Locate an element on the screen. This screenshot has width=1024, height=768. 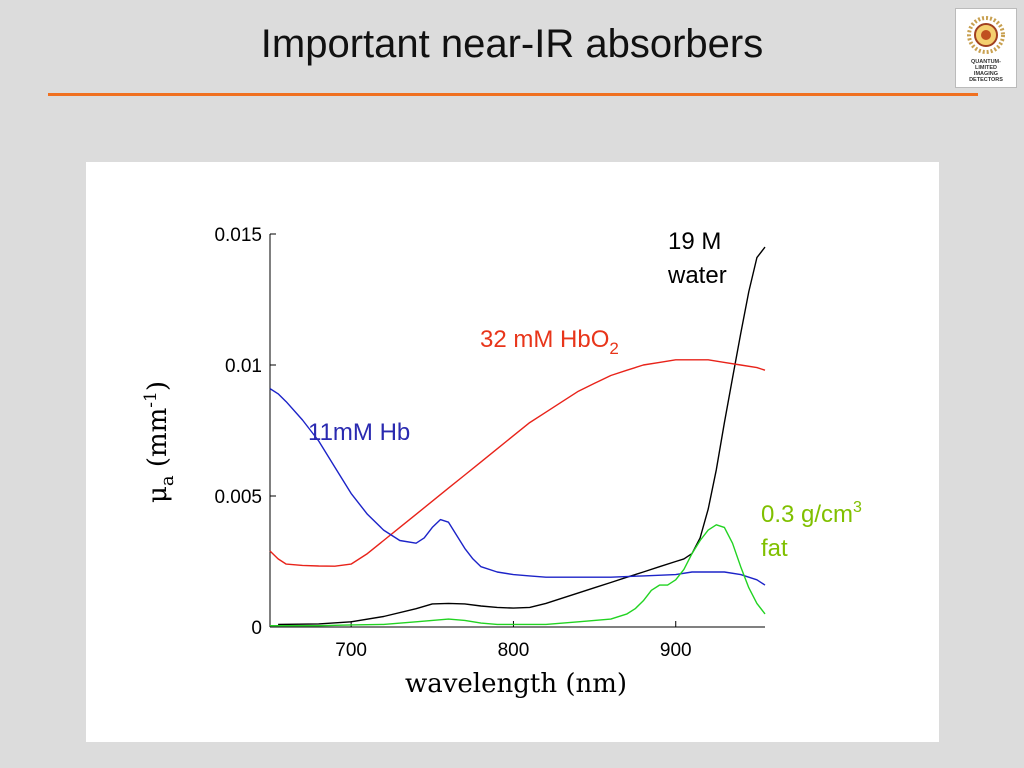
hbo2-line is located at coordinates (517, 463).